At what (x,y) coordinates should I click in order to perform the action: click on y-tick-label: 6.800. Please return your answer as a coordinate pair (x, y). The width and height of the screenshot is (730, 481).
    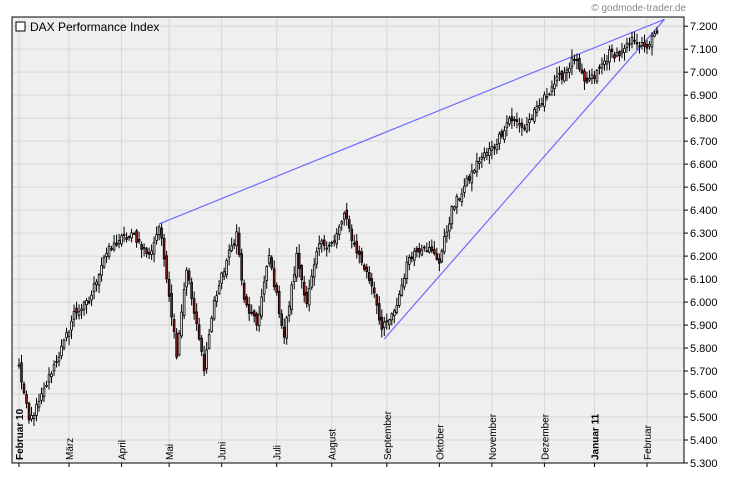
    Looking at the image, I should click on (704, 119).